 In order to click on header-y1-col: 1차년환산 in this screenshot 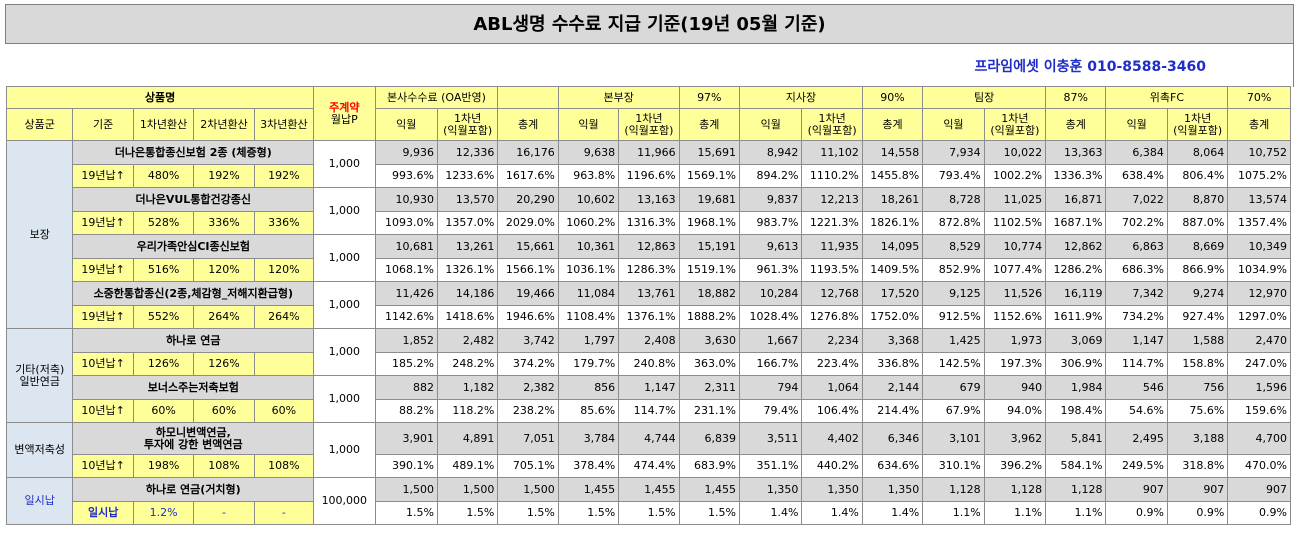, I will do `click(163, 124)`.